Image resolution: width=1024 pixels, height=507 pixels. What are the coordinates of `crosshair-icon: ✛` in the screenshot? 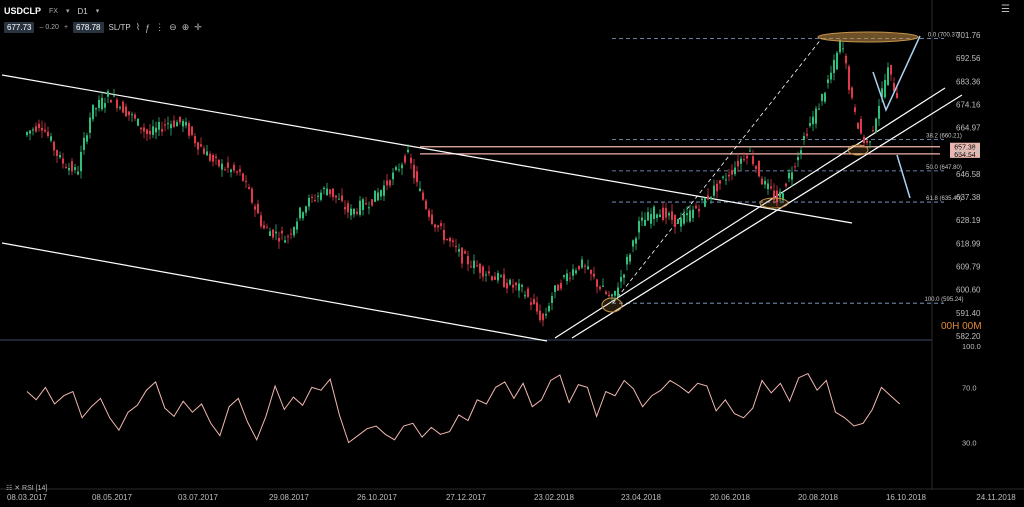 It's located at (198, 27).